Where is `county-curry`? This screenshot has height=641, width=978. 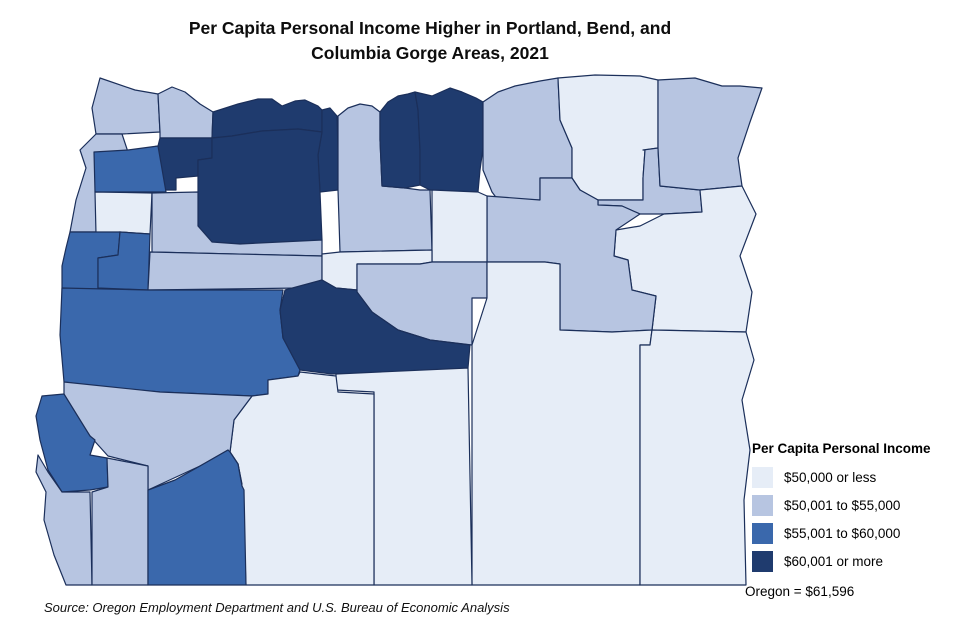
county-curry is located at coordinates (64, 520).